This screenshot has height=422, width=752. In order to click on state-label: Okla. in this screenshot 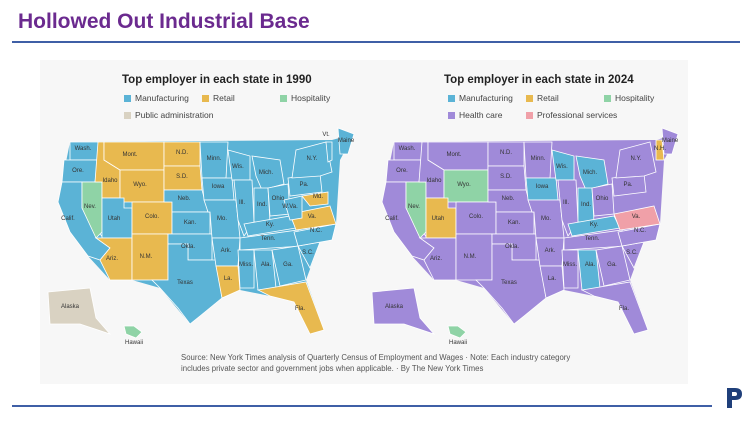, I will do `click(188, 247)`.